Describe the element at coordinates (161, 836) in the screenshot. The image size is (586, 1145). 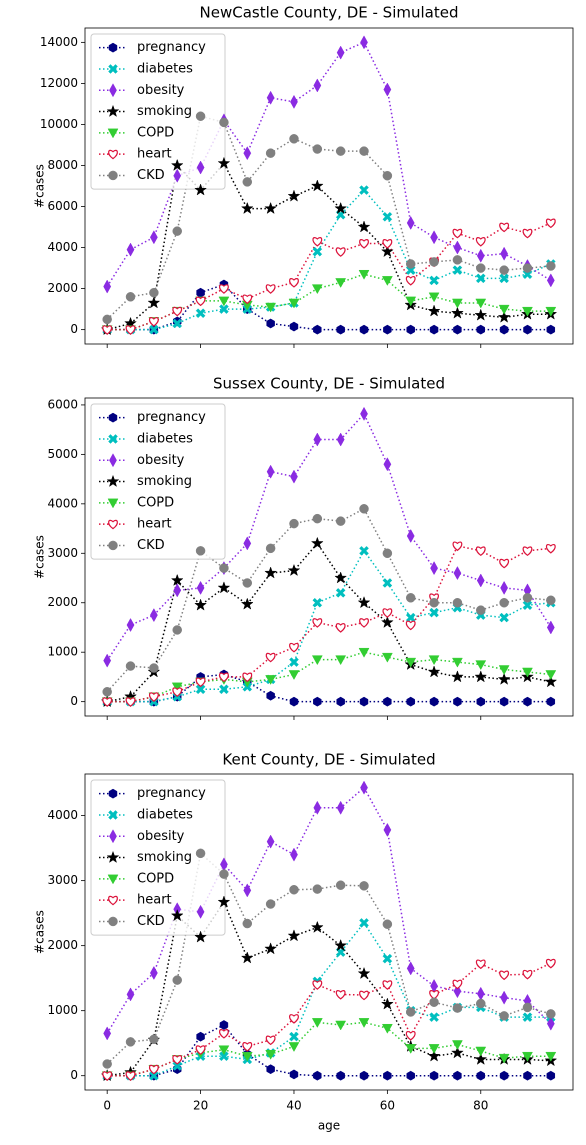
I see `legend-label: obesity` at that location.